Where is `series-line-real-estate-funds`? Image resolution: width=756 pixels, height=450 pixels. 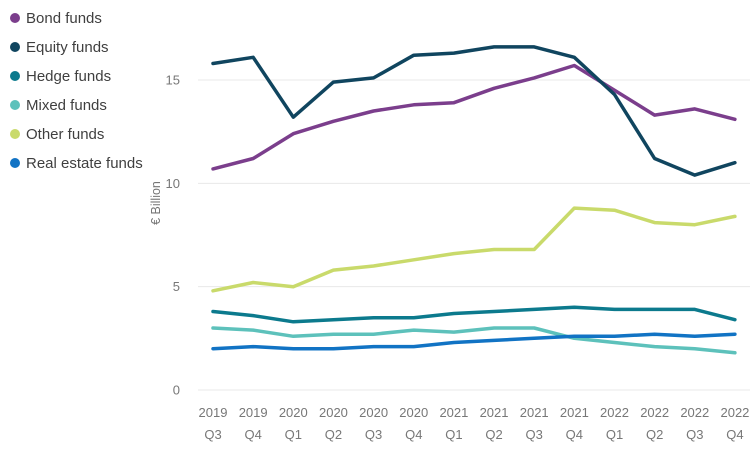
series-line-real-estate-funds is located at coordinates (474, 341).